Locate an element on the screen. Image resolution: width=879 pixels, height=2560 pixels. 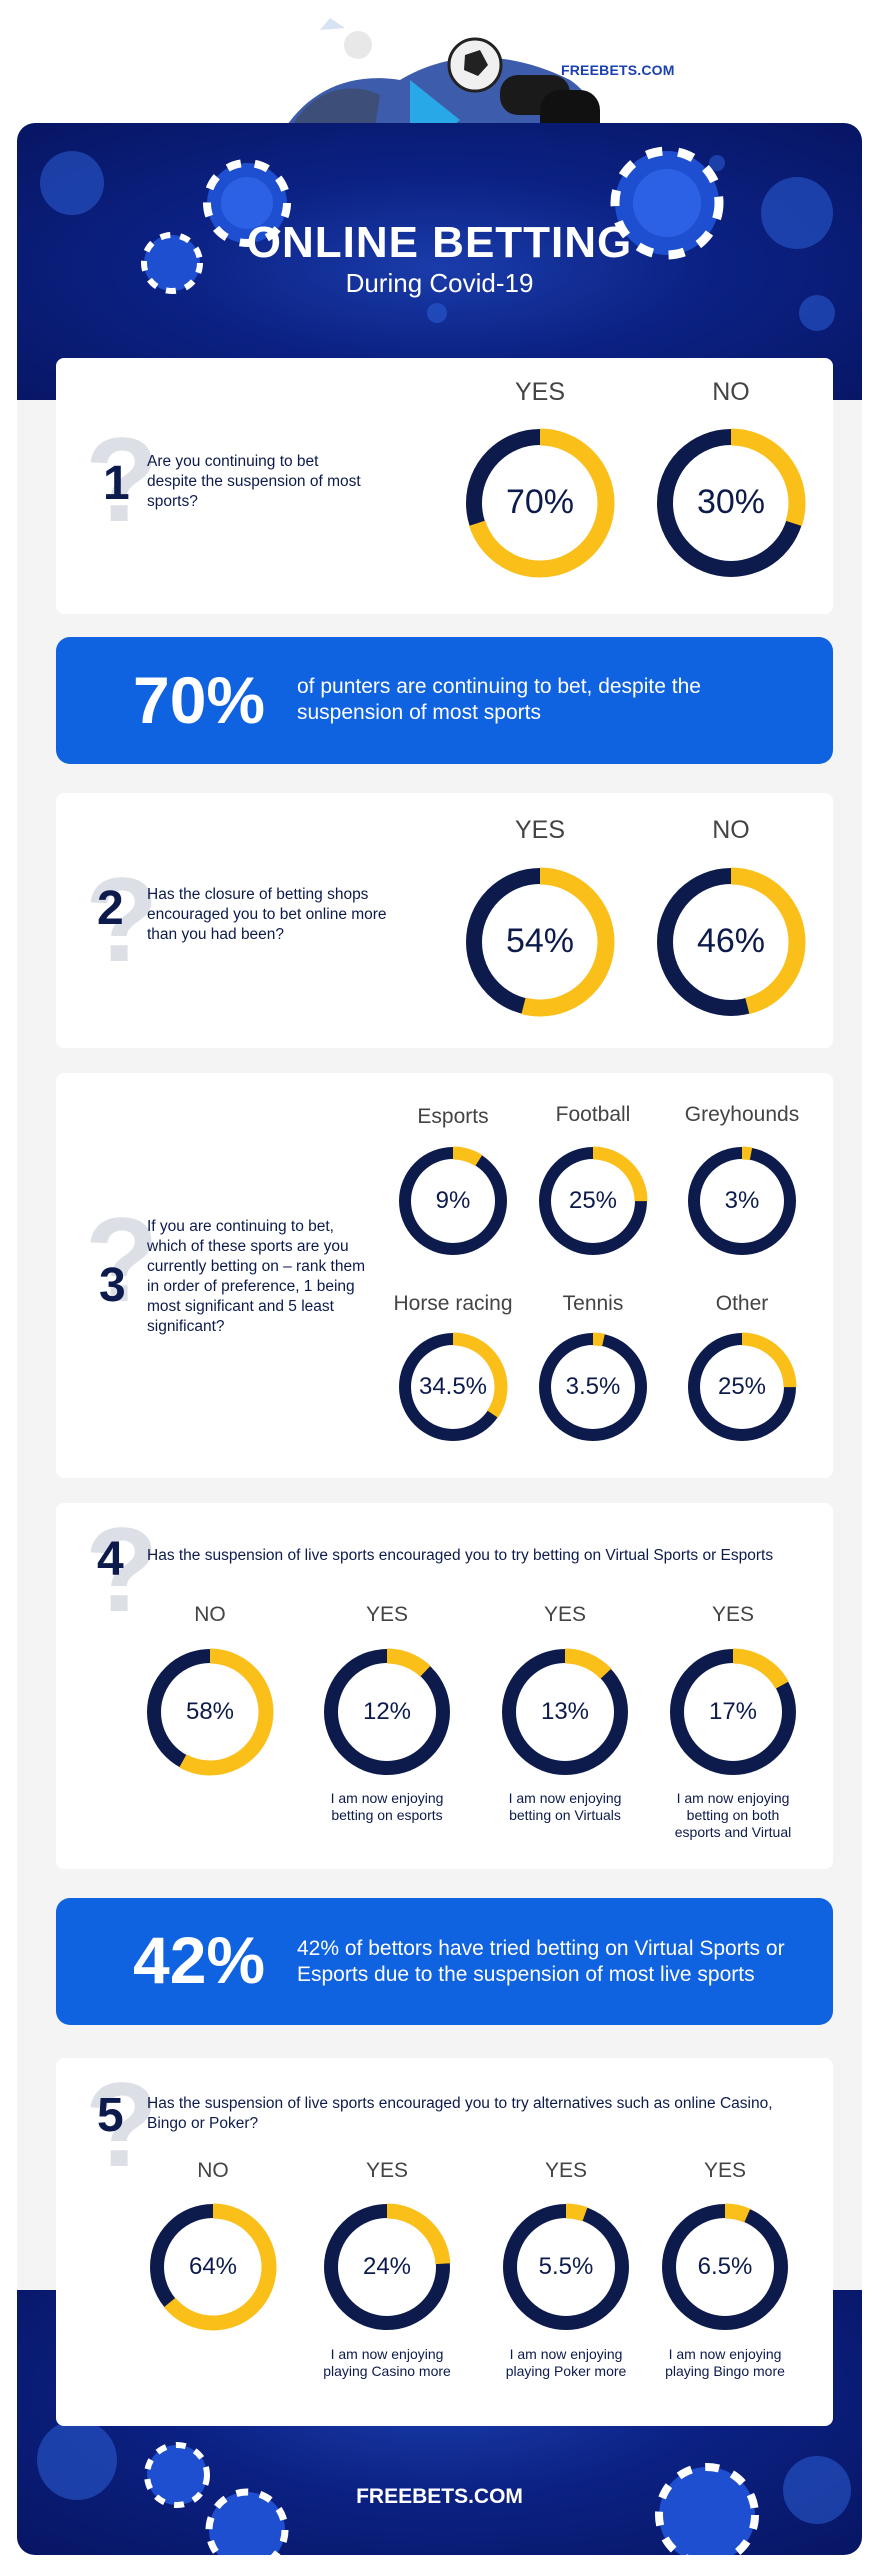
brand-logo-top: FREEBETS.COM is located at coordinates (618, 70).